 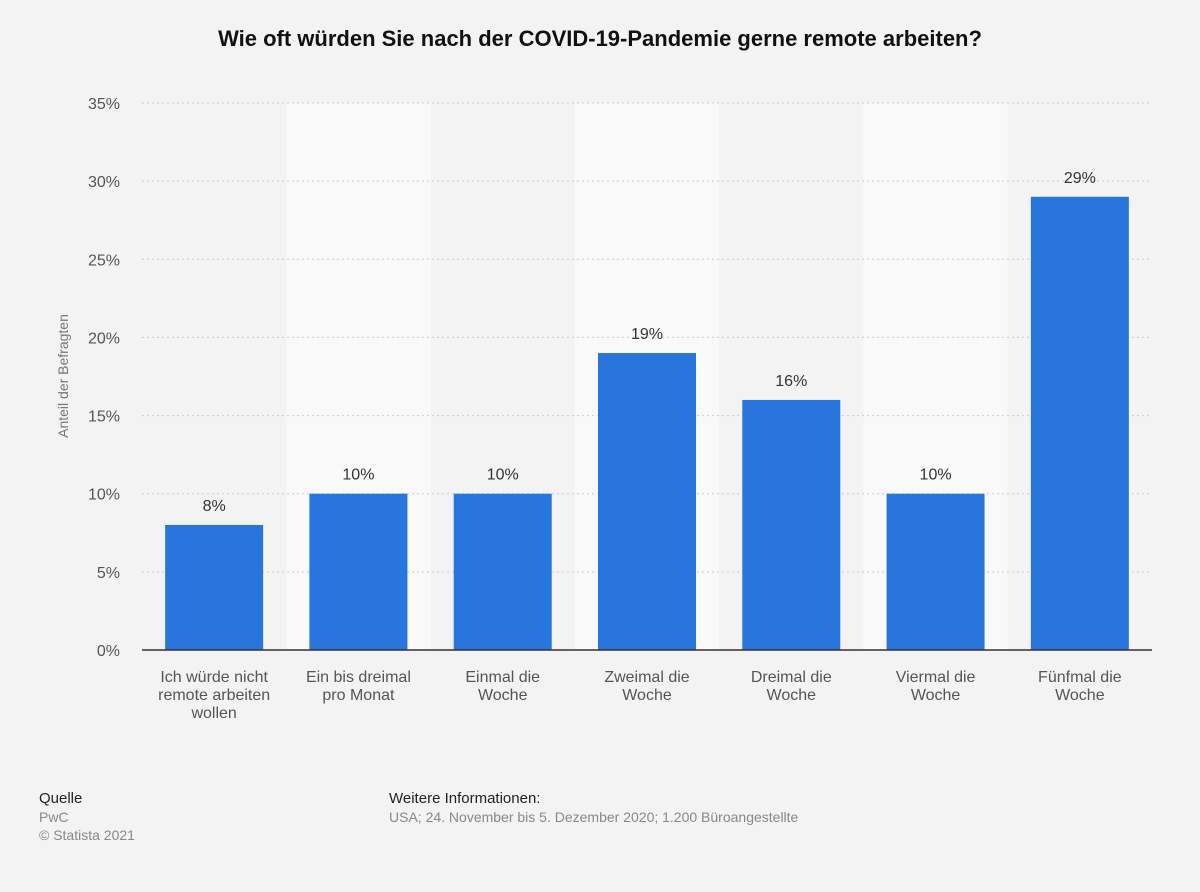 I want to click on source-name: PwC, so click(x=54, y=817).